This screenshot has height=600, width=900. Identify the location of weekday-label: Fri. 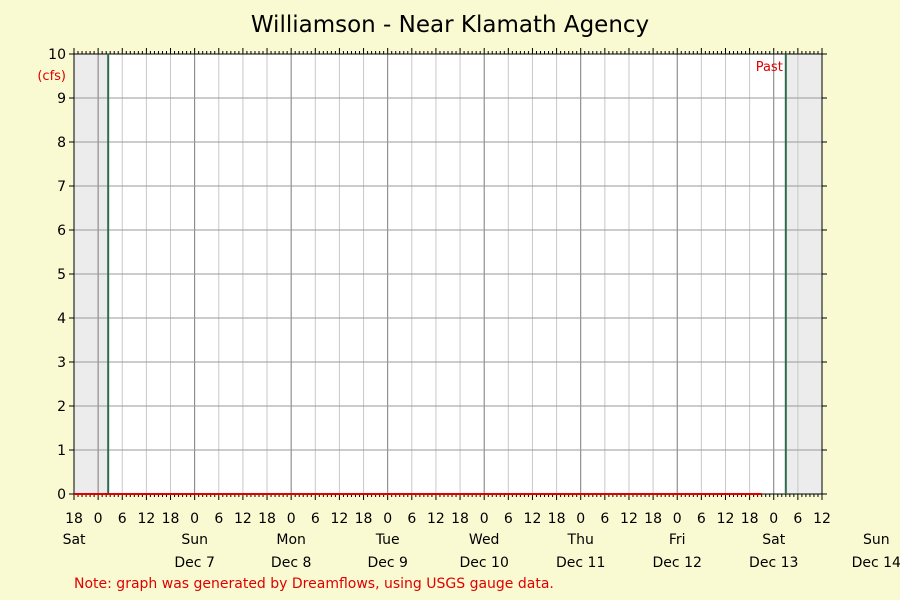
(677, 540).